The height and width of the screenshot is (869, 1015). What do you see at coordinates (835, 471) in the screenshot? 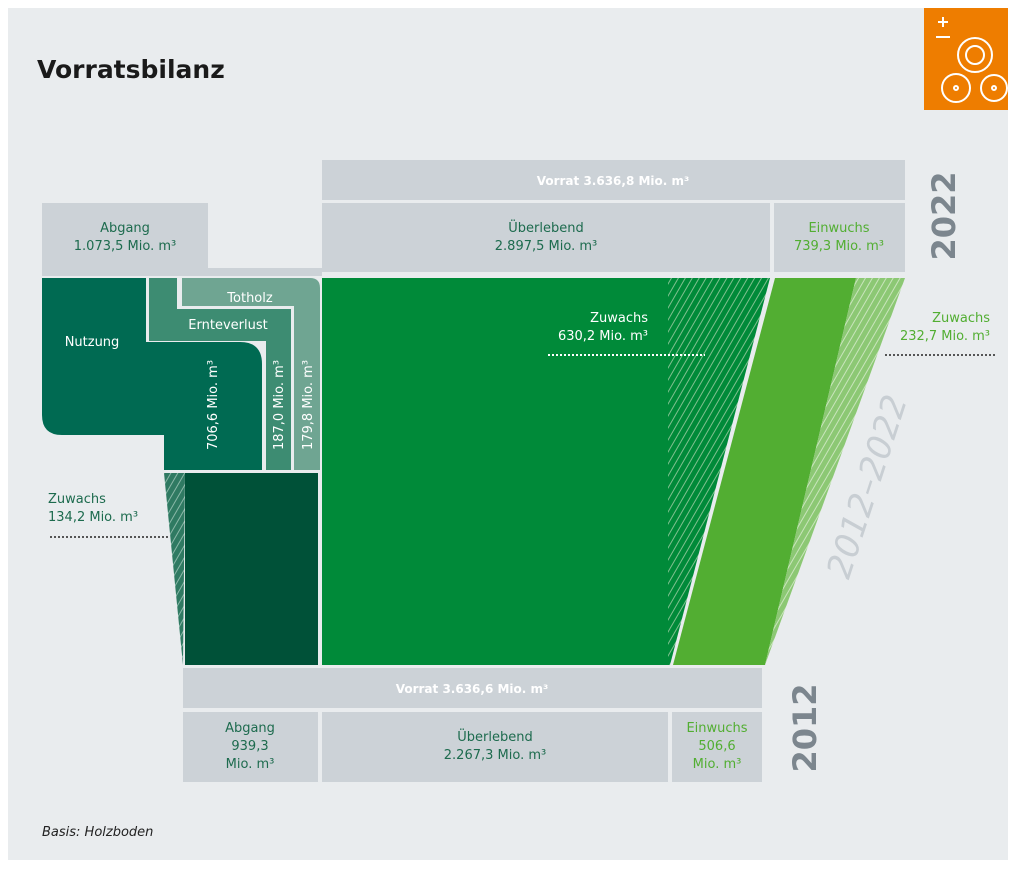
I see `zuwachs-einwuchs-area` at bounding box center [835, 471].